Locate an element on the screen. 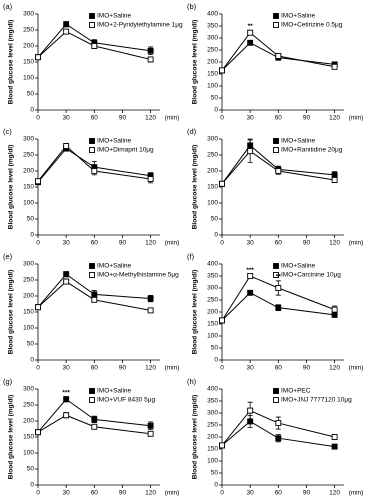  panel-label: (d) is located at coordinates (192, 131).